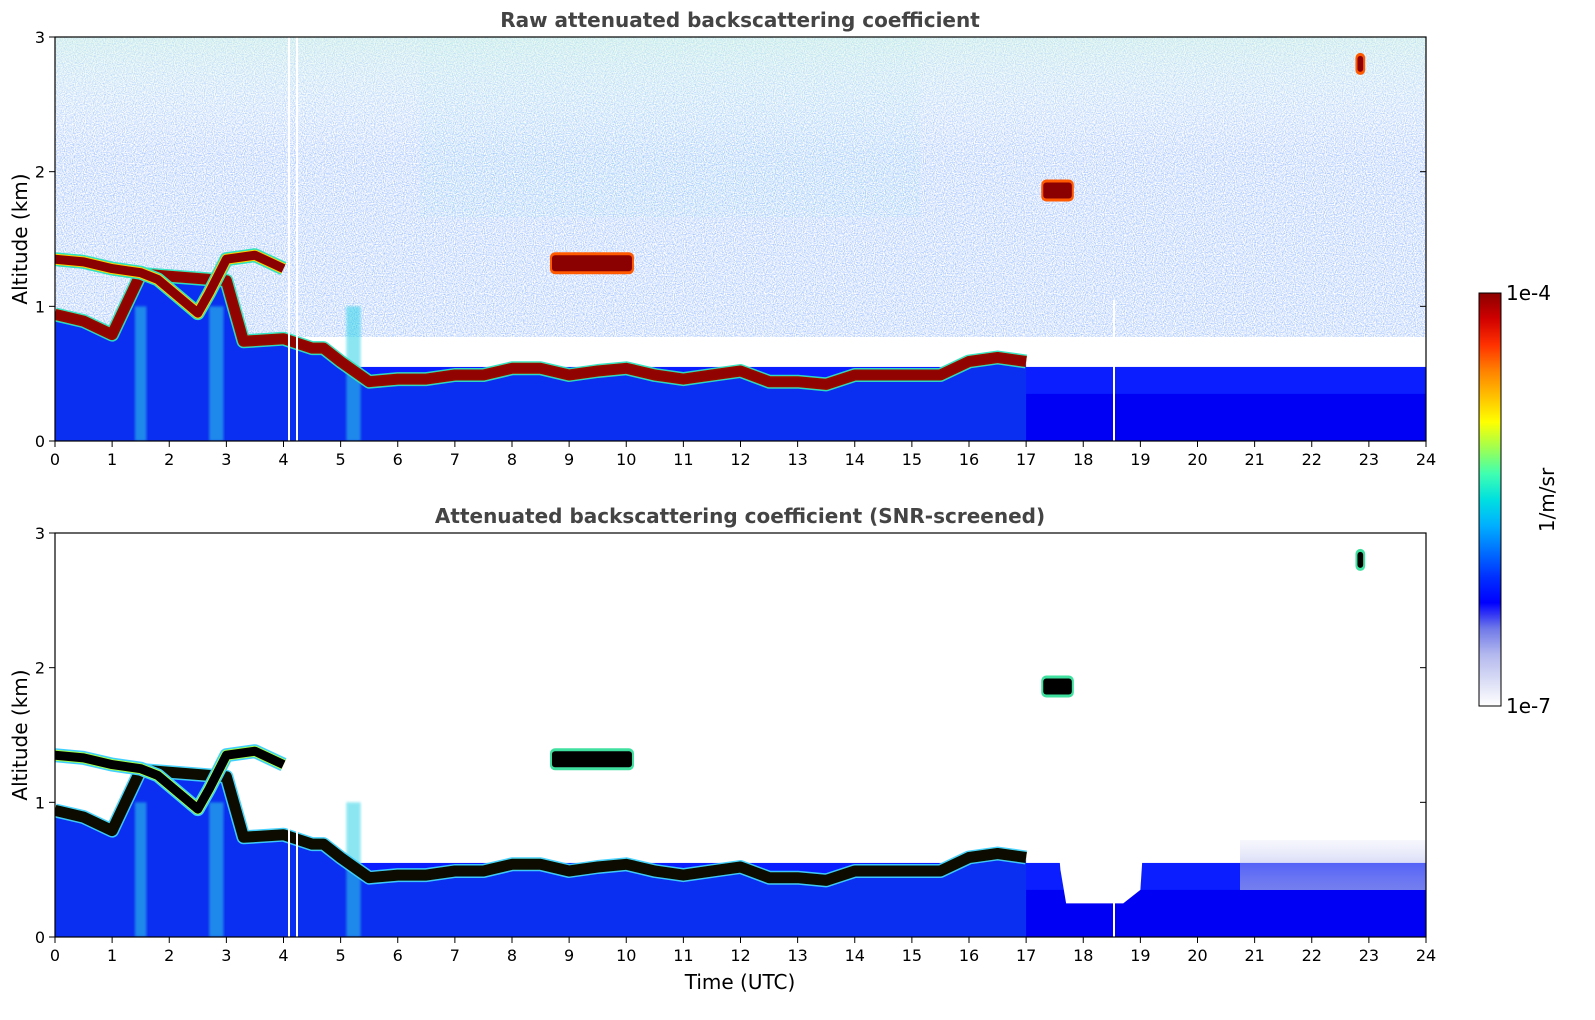 The width and height of the screenshot is (1595, 1020). Describe the element at coordinates (20, 238) in the screenshot. I see `ylabel-raw: Altitude (km)` at that location.